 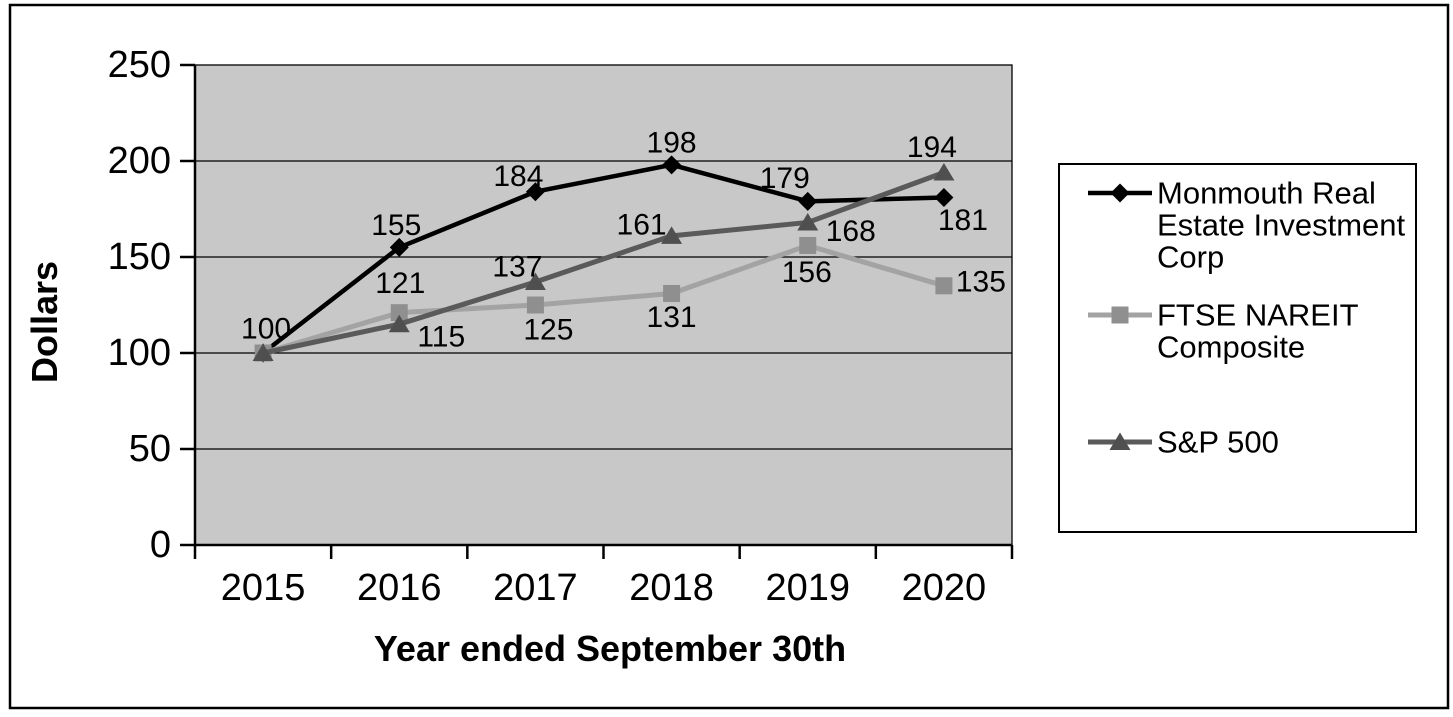 What do you see at coordinates (1231, 347) in the screenshot?
I see `legend-label: Composite` at bounding box center [1231, 347].